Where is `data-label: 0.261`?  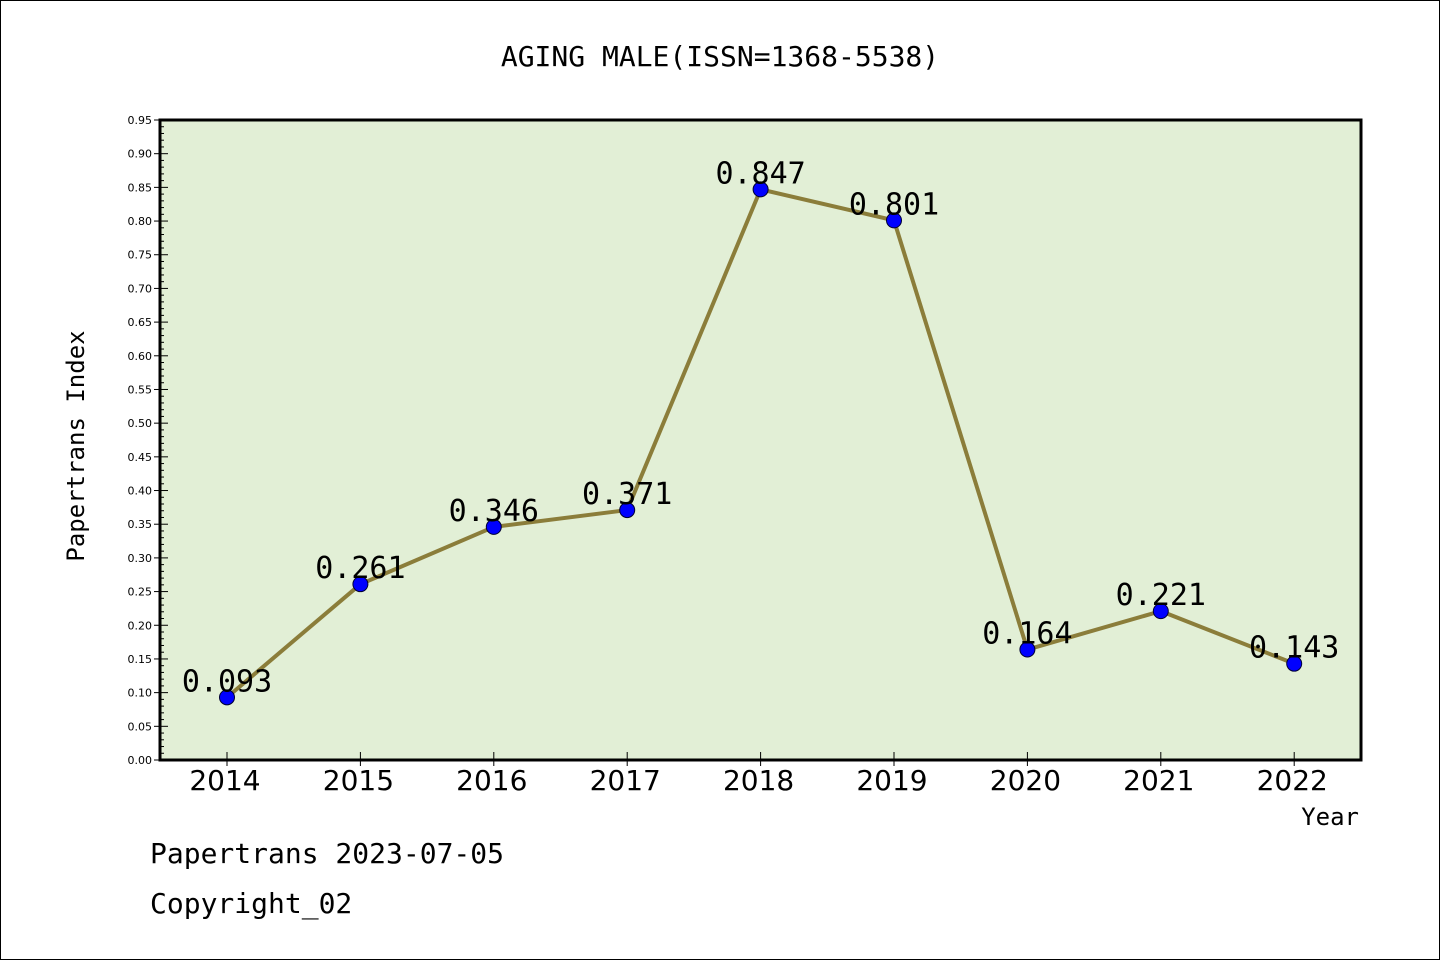
data-label: 0.261 is located at coordinates (360, 568).